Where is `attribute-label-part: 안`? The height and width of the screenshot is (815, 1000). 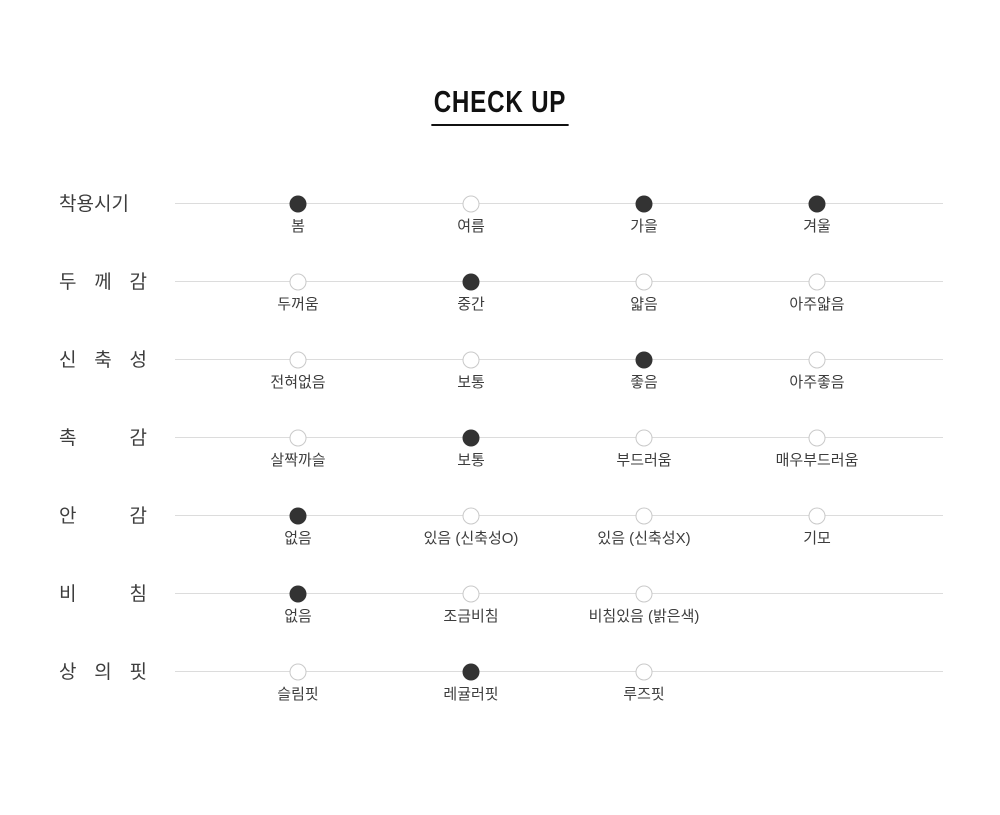
attribute-label-part: 안 is located at coordinates (68, 516).